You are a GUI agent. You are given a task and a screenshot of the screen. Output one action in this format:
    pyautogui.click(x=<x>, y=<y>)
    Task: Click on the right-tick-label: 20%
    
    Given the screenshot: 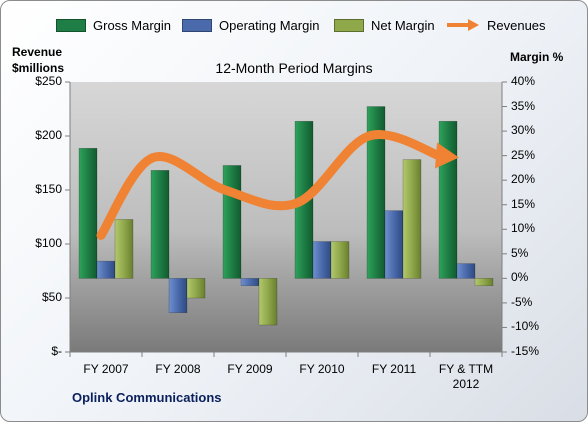 What is the action you would take?
    pyautogui.click(x=523, y=179)
    